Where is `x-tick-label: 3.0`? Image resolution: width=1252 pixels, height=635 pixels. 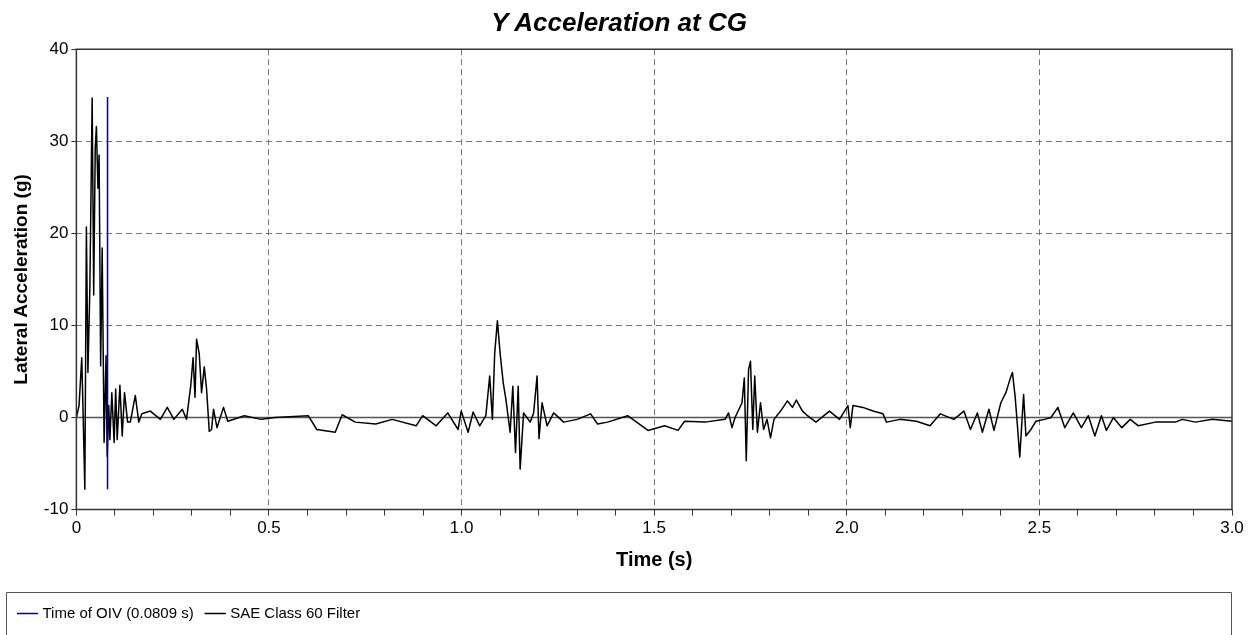 x-tick-label: 3.0 is located at coordinates (1232, 528).